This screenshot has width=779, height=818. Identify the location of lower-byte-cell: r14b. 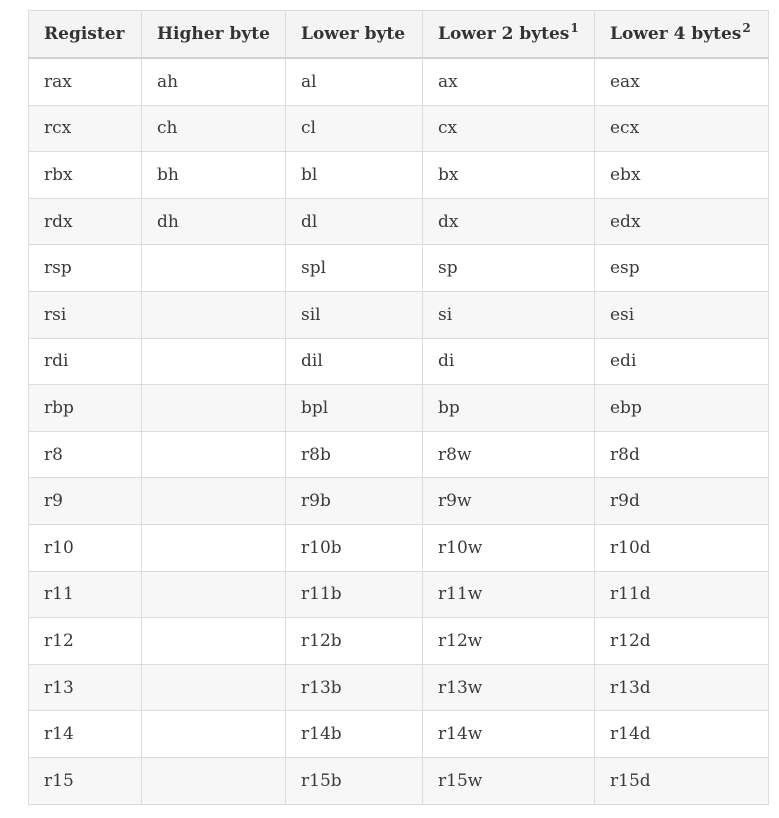
(354, 734).